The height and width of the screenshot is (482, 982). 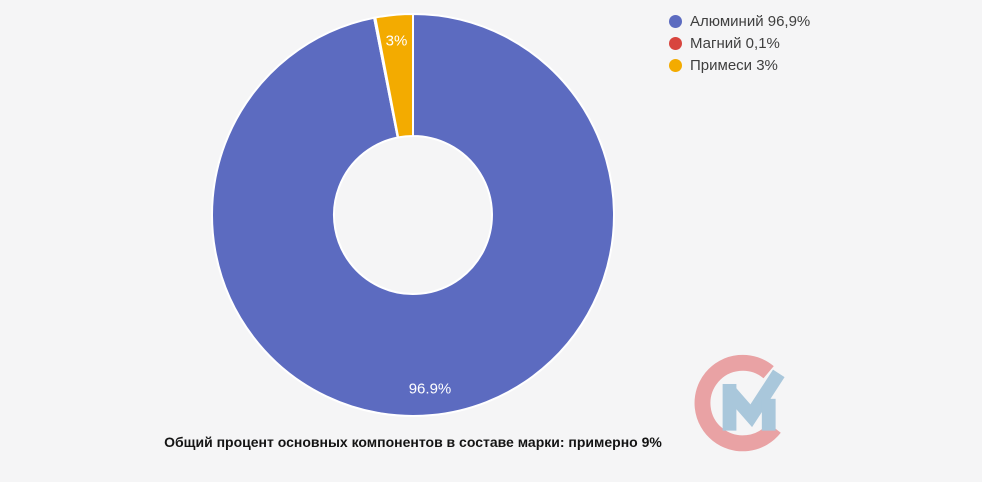 What do you see at coordinates (734, 65) in the screenshot?
I see `legend-label-impurities: Примеси 3%` at bounding box center [734, 65].